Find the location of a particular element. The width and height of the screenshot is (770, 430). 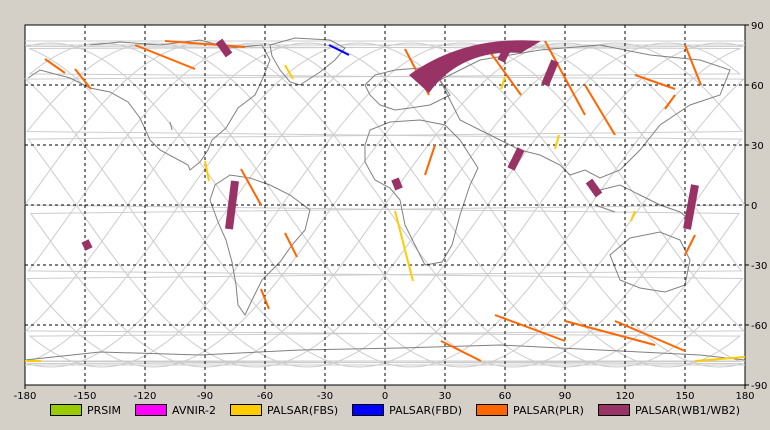

legend-label: PALSAR(WB1/WB2) is located at coordinates (687, 410).